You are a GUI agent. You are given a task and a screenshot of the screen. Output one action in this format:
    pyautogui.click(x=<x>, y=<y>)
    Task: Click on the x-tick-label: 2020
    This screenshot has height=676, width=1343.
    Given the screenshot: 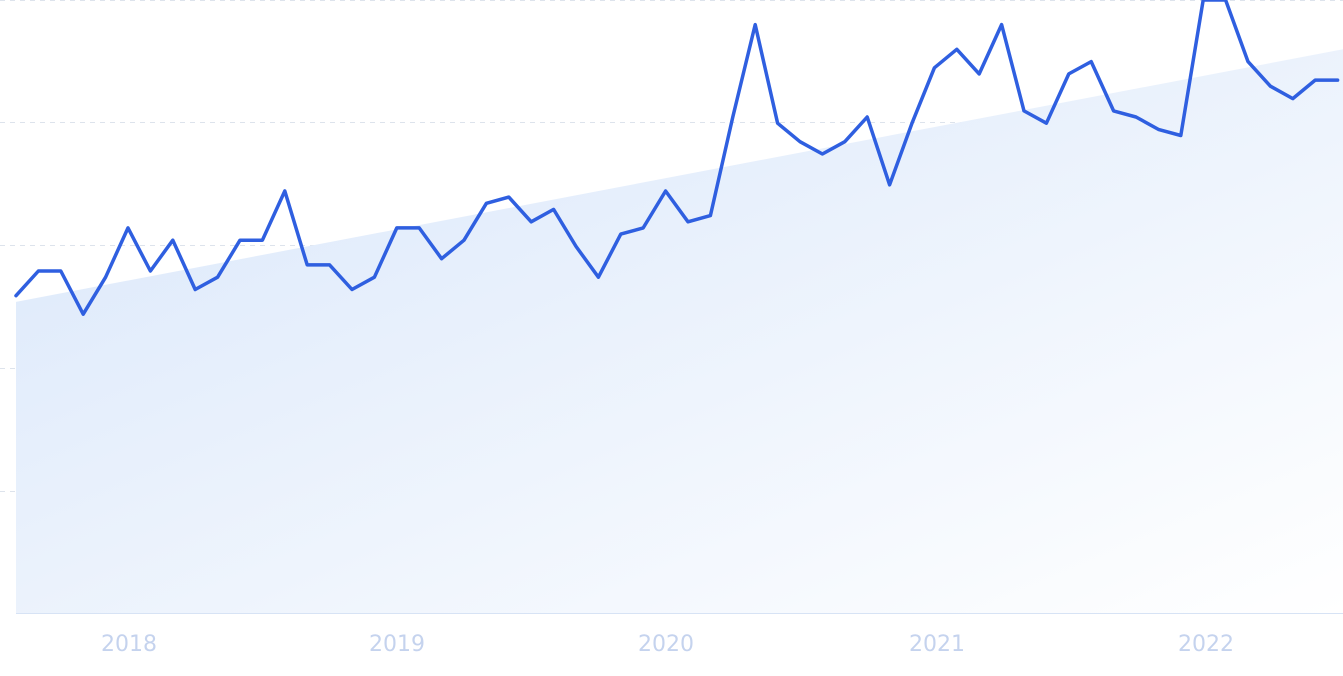 What is the action you would take?
    pyautogui.click(x=666, y=644)
    